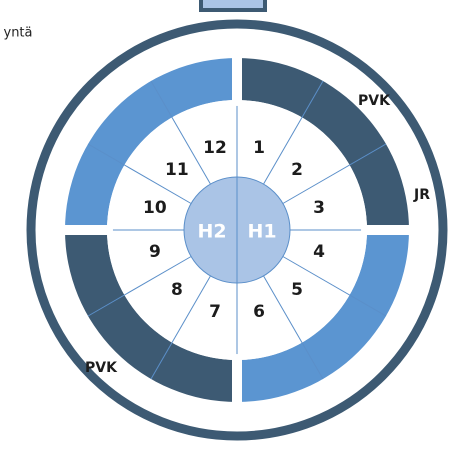  I want to click on hub-left: H2, so click(211, 232).